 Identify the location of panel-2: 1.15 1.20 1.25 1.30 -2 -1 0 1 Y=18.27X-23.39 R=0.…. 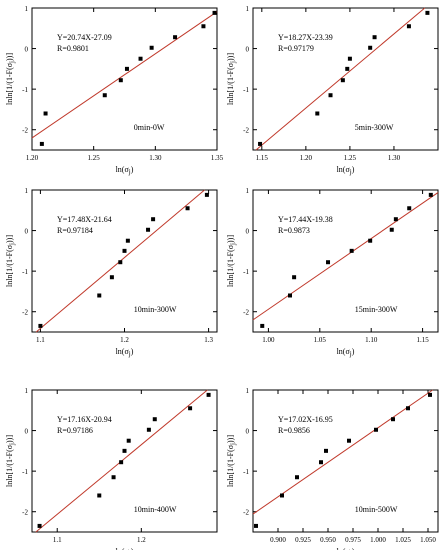
(332, 90).